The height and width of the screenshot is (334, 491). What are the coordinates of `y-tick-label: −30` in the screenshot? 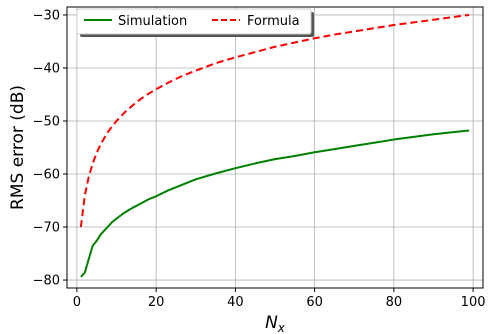 It's located at (46, 15).